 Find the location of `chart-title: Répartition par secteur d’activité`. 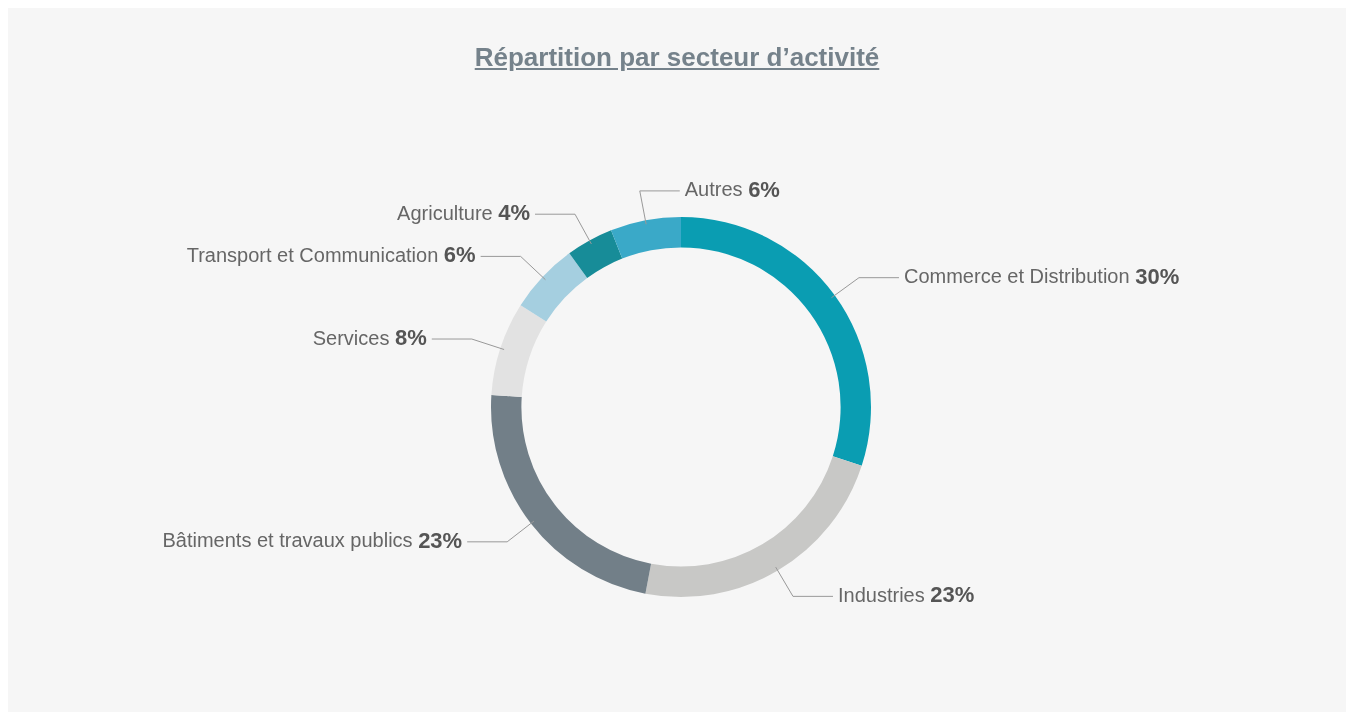

chart-title: Répartition par secteur d’activité is located at coordinates (677, 57).